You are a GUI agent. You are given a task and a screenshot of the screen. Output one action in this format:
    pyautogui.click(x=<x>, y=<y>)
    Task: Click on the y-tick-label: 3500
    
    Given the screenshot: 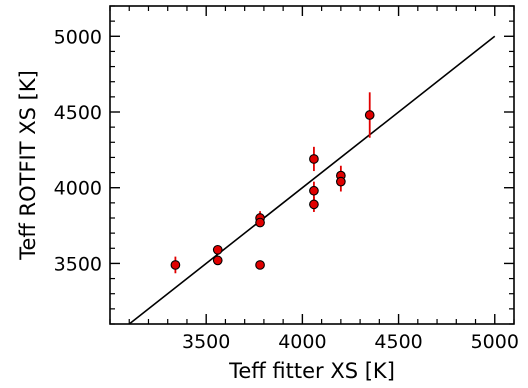 What is the action you would take?
    pyautogui.click(x=78, y=264)
    